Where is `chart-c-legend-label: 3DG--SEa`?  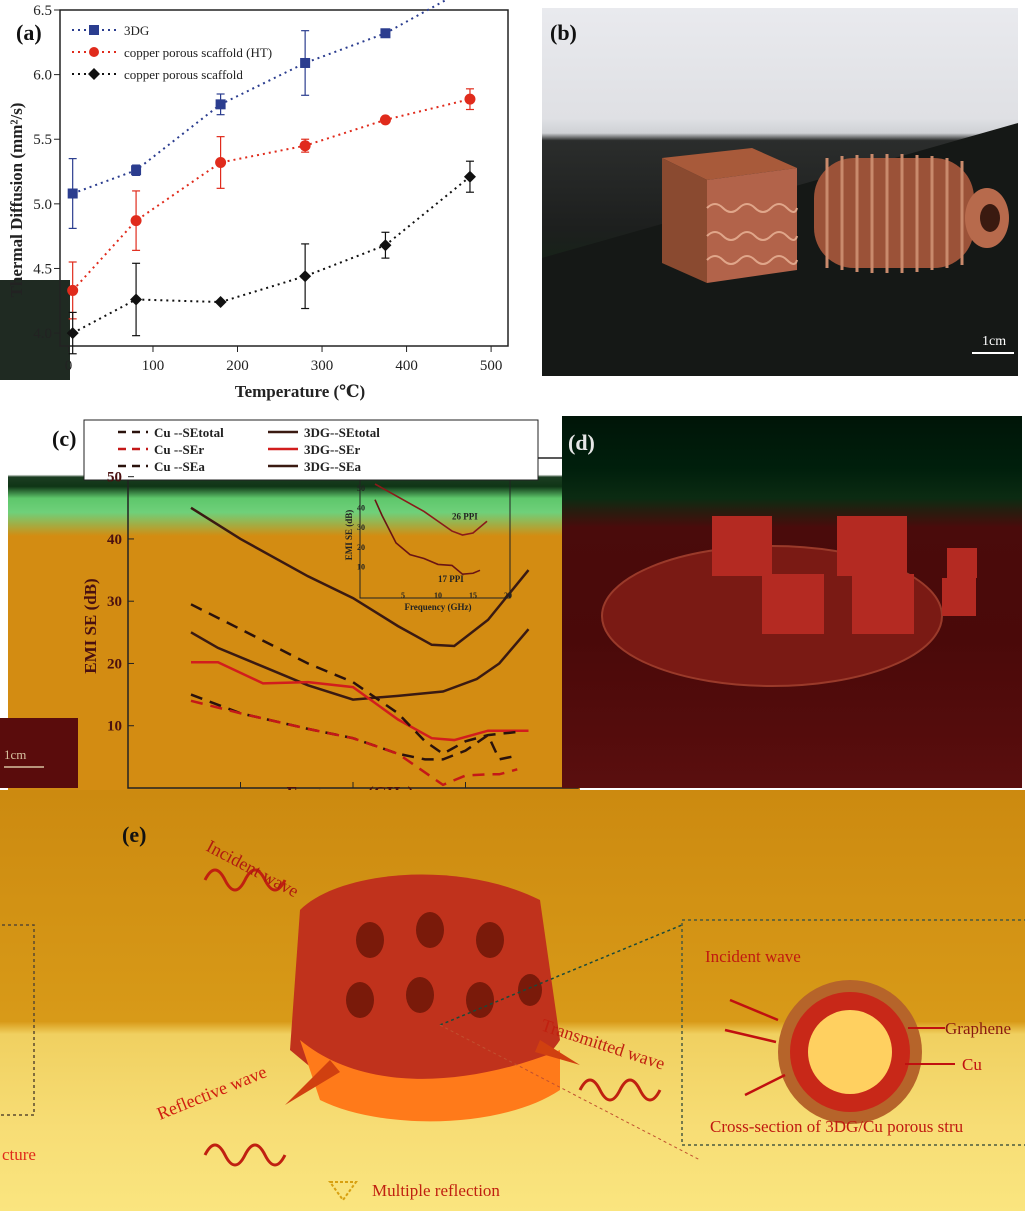 chart-c-legend-label: 3DG--SEa is located at coordinates (333, 466).